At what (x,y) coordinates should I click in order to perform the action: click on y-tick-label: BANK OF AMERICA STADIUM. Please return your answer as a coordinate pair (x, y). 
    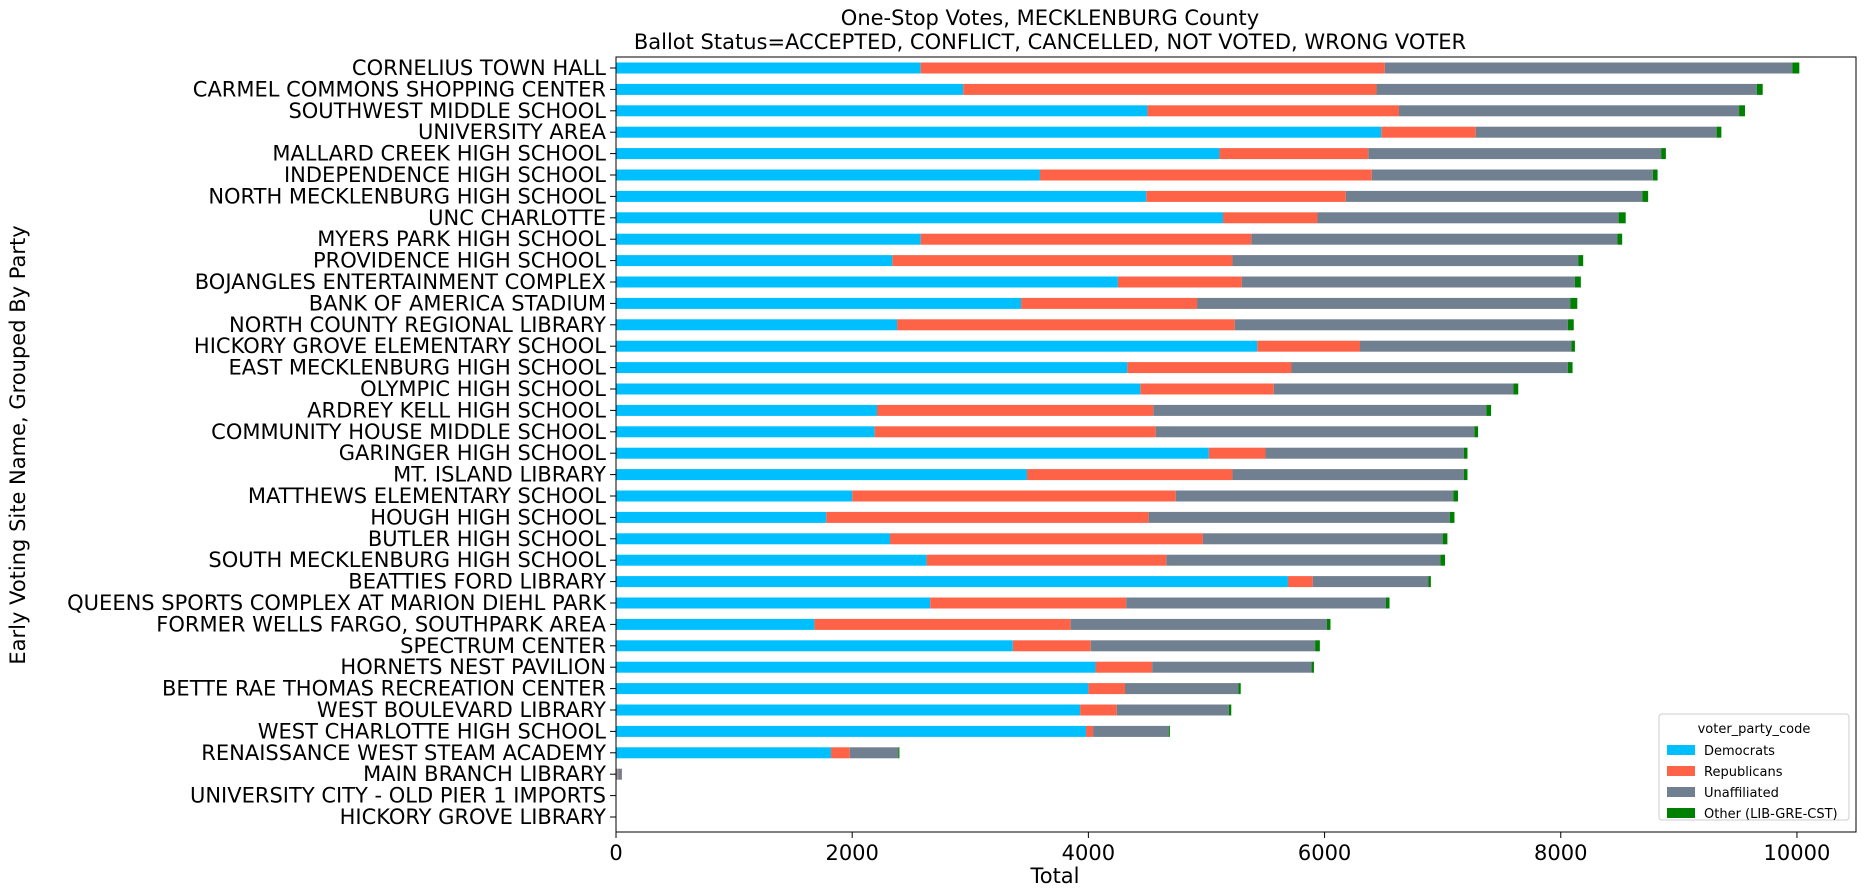
    Looking at the image, I should click on (457, 303).